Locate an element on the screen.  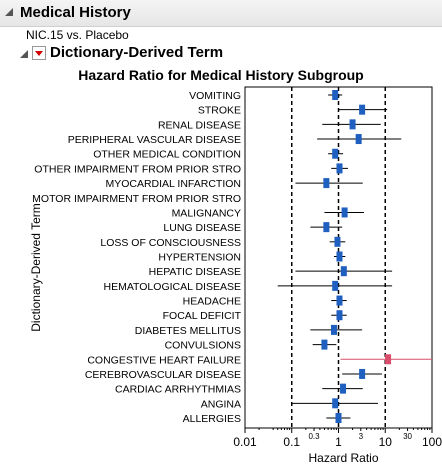
y-axis-label: Dictionary-Derived Term is located at coordinates (36, 267).